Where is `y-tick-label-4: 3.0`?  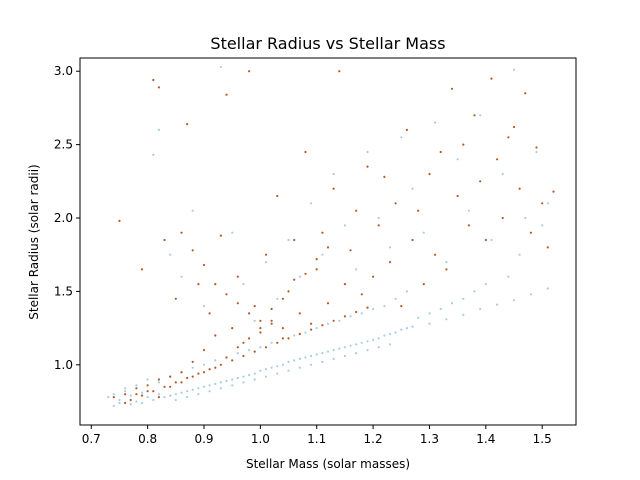 y-tick-label-4: 3.0 is located at coordinates (63, 71).